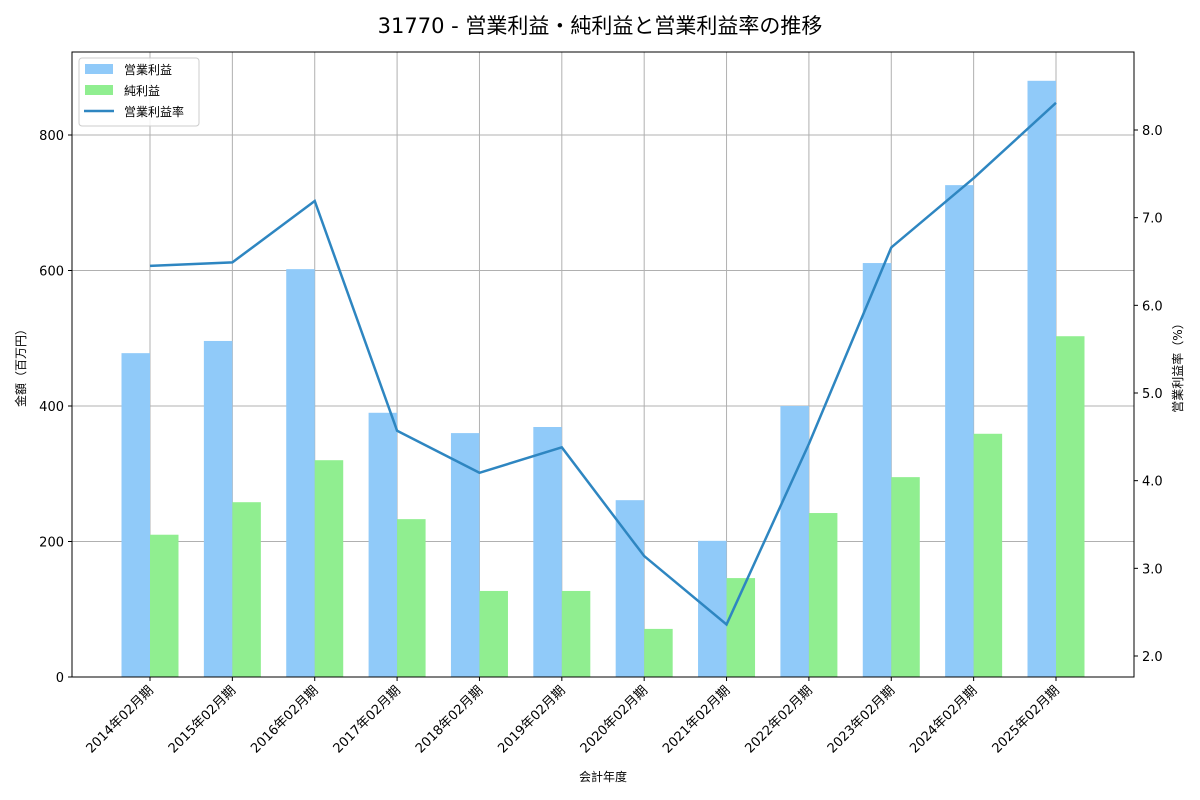 The height and width of the screenshot is (800, 1200). I want to click on y-tick-label: 0, so click(60, 678).